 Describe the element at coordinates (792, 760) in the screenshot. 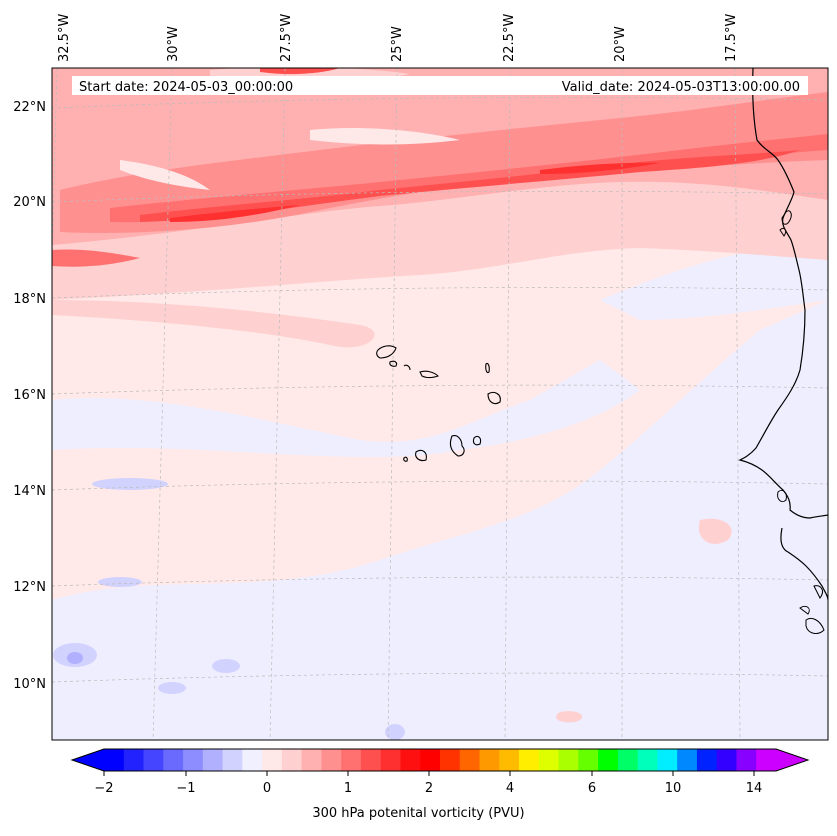

I see `colorbar-max-extension` at that location.